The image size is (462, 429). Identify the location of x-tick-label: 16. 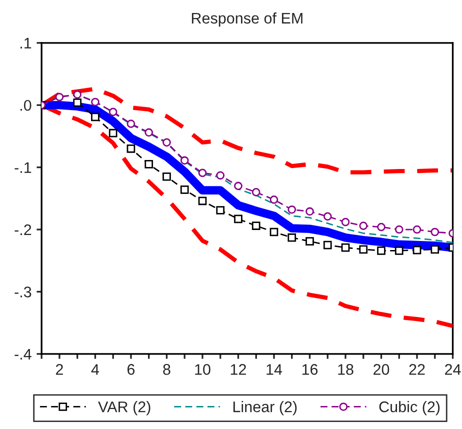
(310, 369).